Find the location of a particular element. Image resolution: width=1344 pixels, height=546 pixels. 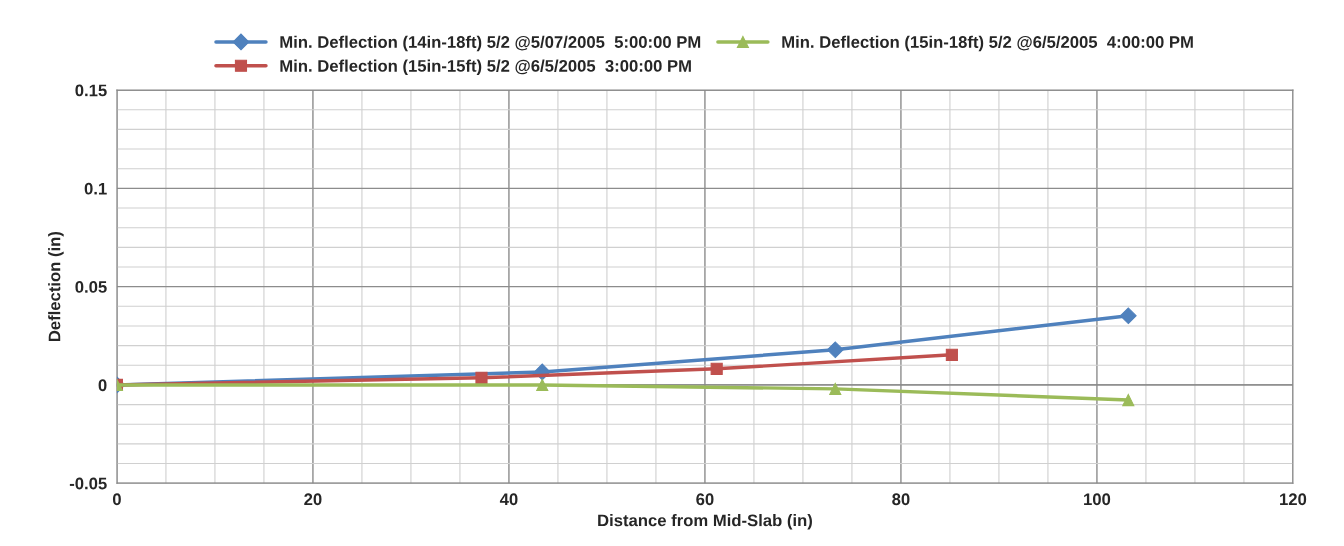

y-tick-label: 0.15 is located at coordinates (91, 90).